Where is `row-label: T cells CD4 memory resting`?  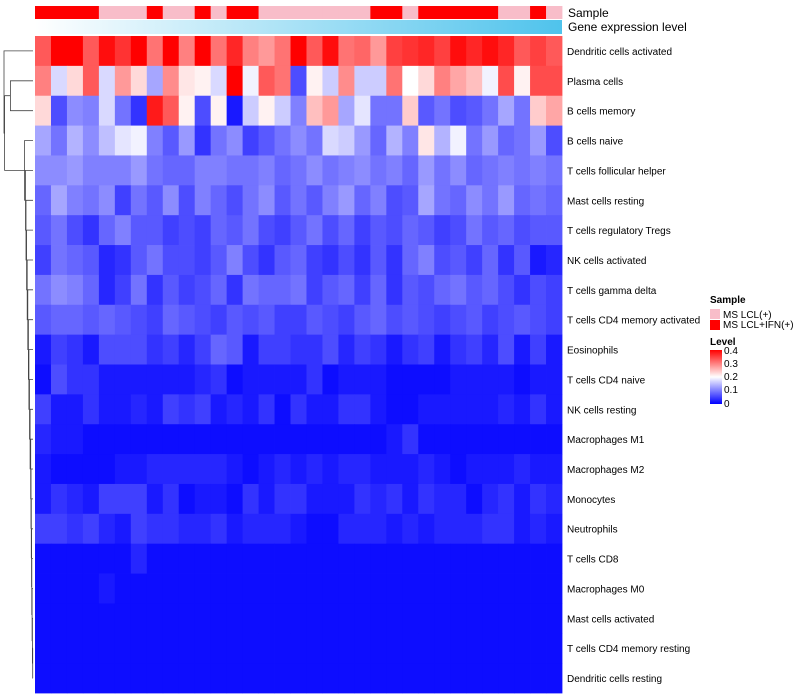 row-label: T cells CD4 memory resting is located at coordinates (628, 649).